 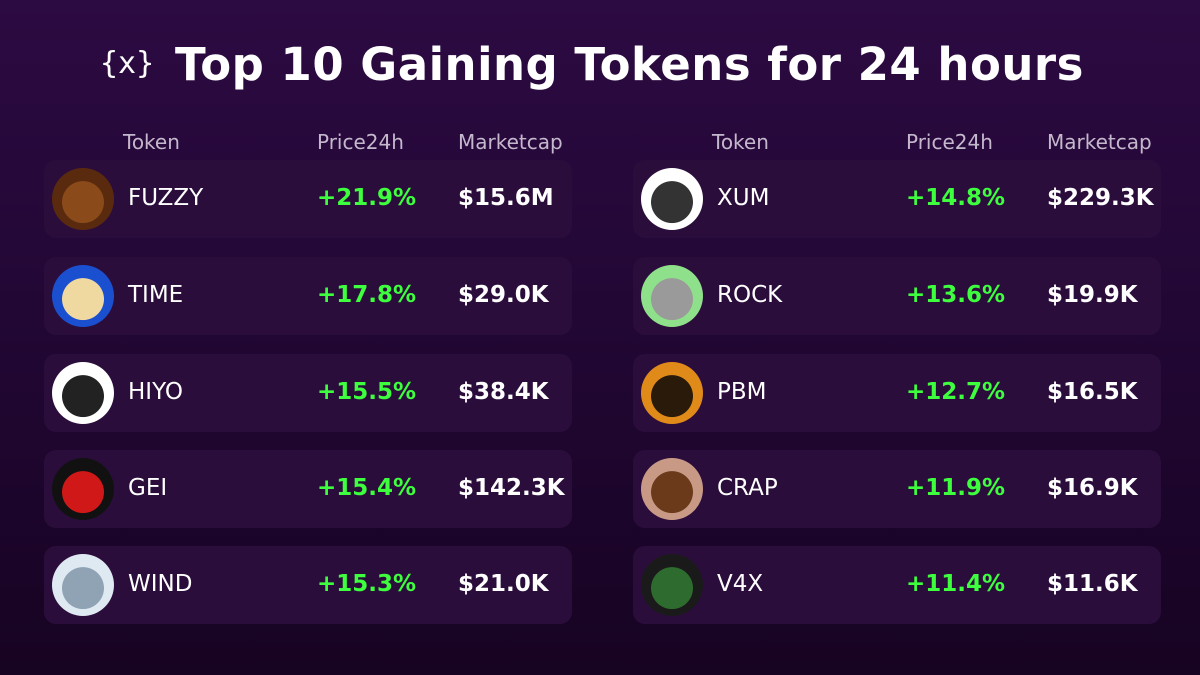 I want to click on marketcap: $19.9K, so click(x=1092, y=295).